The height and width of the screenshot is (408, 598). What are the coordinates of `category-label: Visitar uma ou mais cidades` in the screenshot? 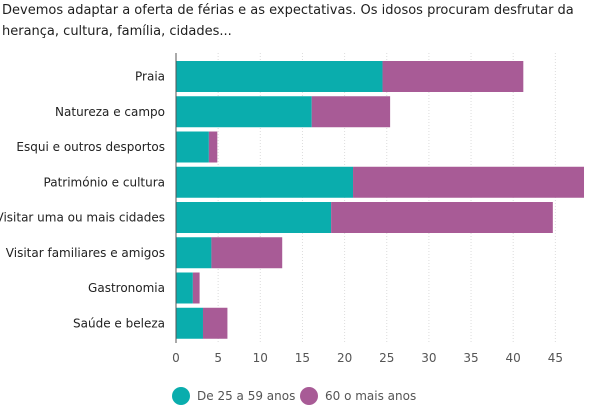 It's located at (82, 218).